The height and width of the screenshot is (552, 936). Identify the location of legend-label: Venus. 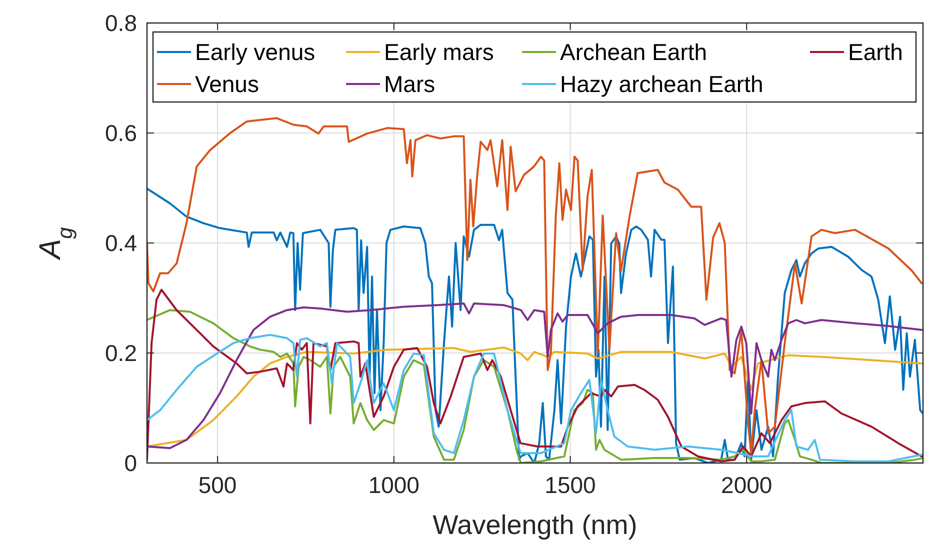
(227, 84).